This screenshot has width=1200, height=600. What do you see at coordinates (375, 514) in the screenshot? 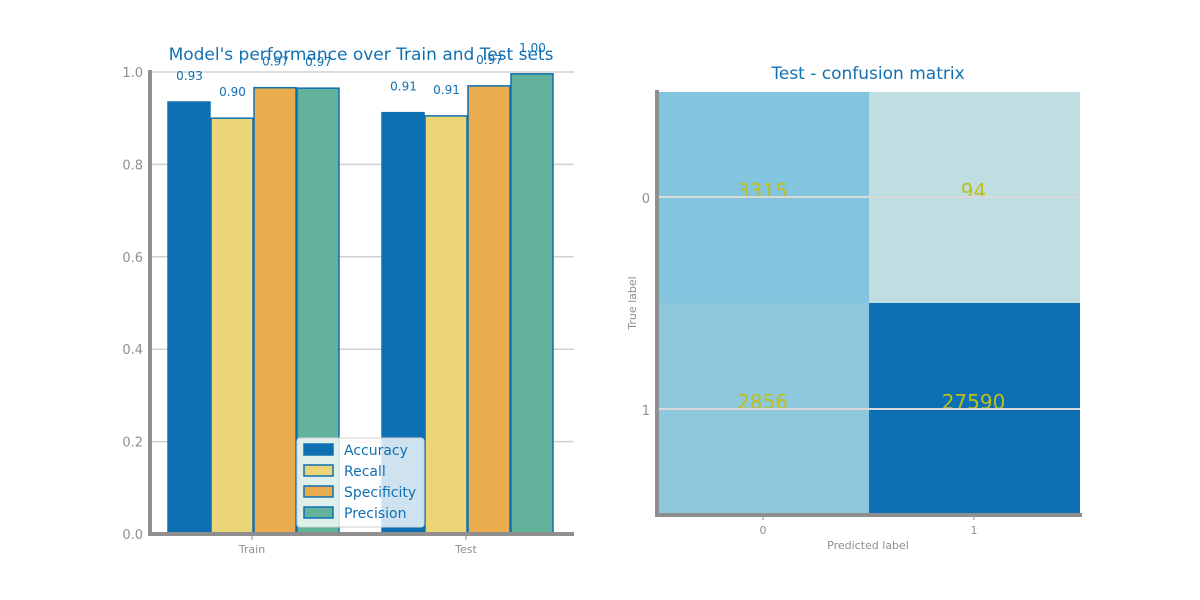
I see `legend-label-precision: Precision` at bounding box center [375, 514].